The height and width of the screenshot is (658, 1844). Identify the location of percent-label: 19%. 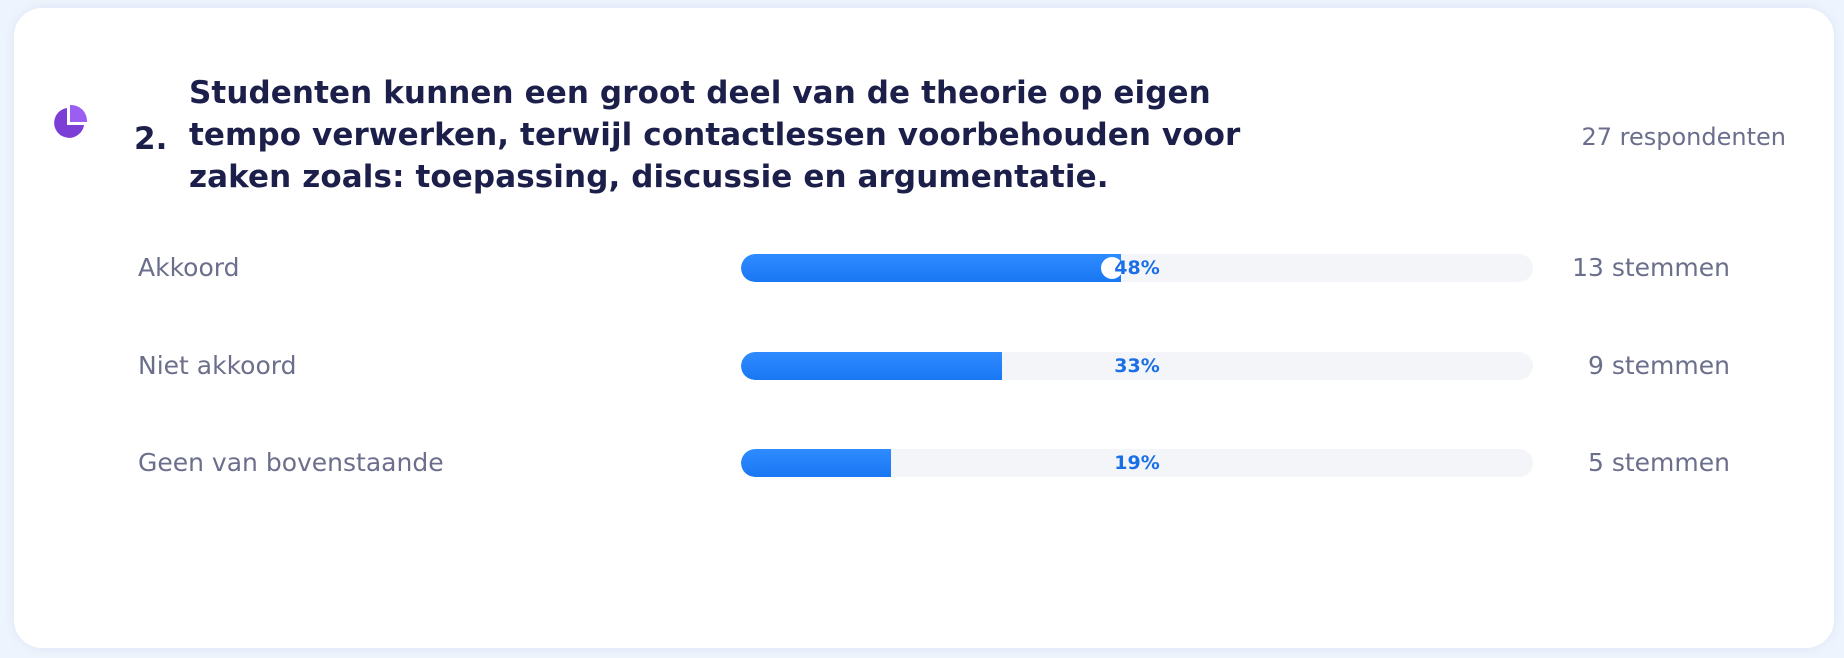
(1137, 463).